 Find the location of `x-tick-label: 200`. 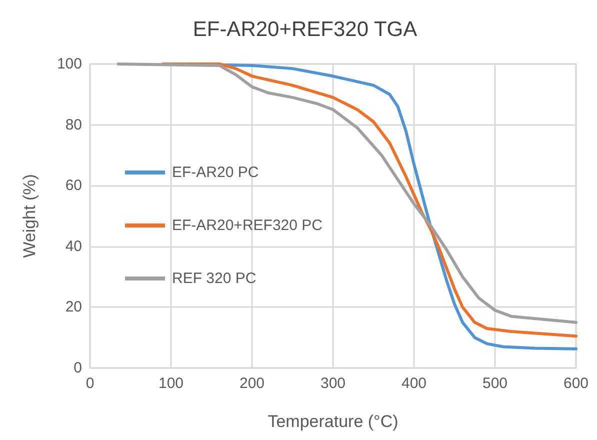

x-tick-label: 200 is located at coordinates (252, 383).